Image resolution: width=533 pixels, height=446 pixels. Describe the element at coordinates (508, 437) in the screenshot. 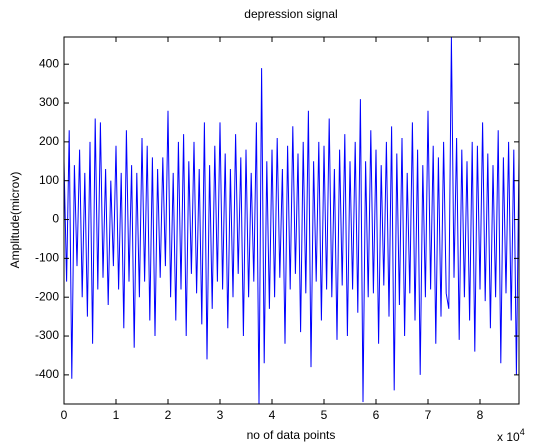

I see `x-multiplier-base: x 10` at that location.